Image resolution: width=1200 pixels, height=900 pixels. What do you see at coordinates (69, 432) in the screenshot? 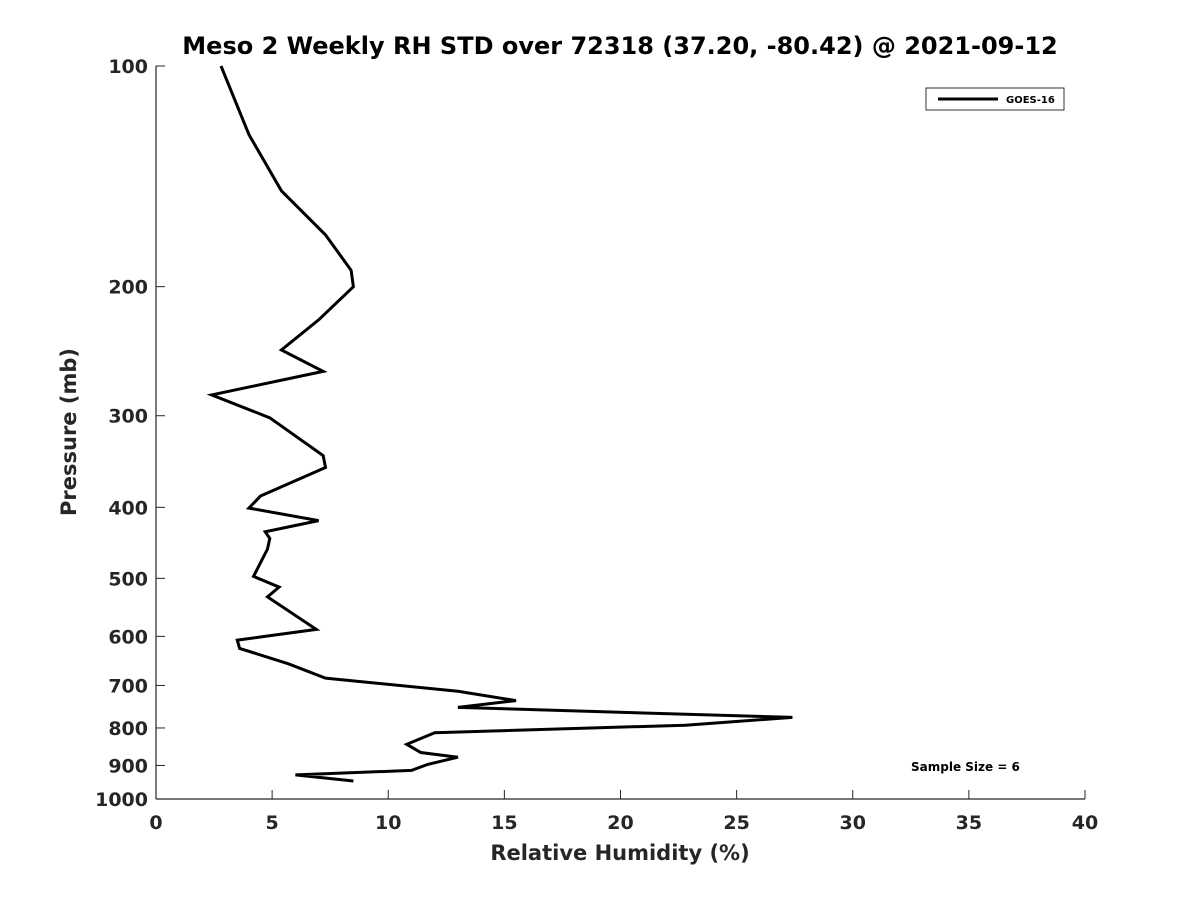
I see `y-axis-label: Pressure (mb)` at bounding box center [69, 432].